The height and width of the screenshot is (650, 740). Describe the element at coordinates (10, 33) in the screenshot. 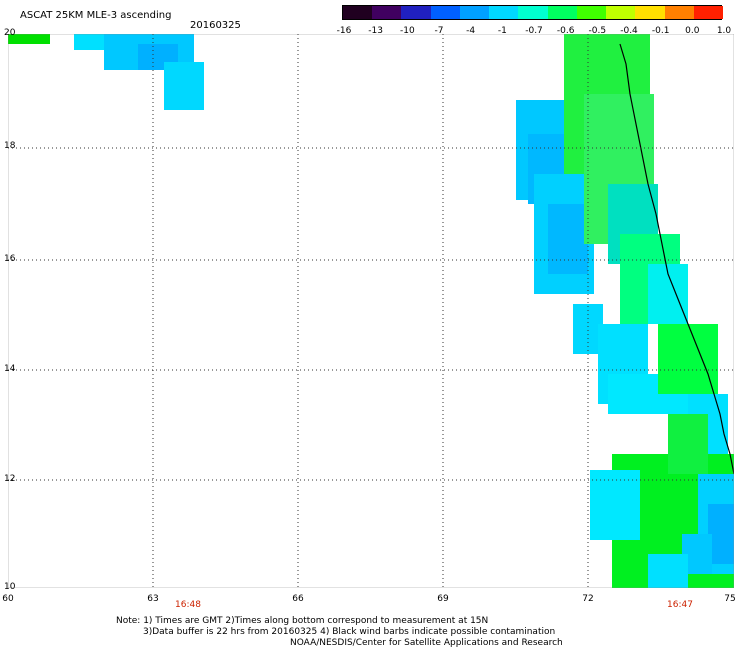

I see `y-tick-label: 20` at that location.